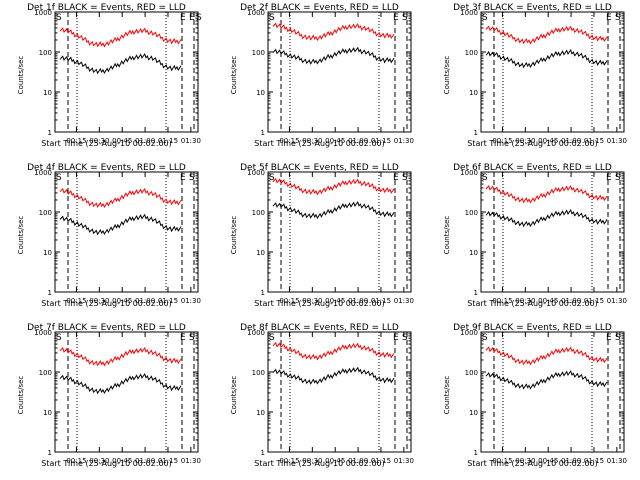 The width and height of the screenshot is (640, 480). What do you see at coordinates (532, 8) in the screenshot?
I see `chart-title: Det 3f BLACK = Events, RED = LLD` at bounding box center [532, 8].